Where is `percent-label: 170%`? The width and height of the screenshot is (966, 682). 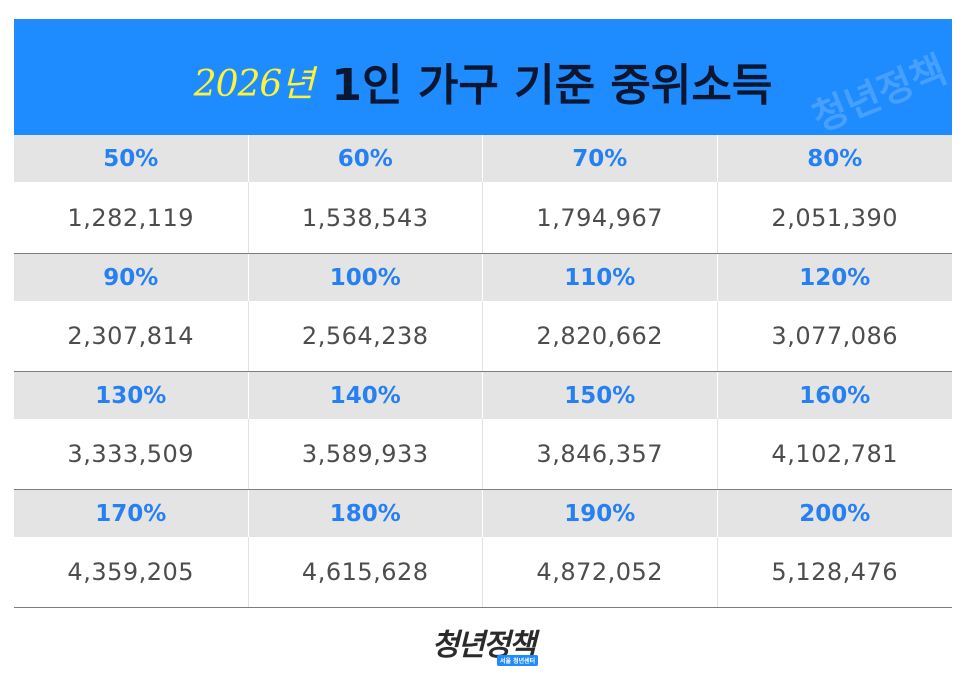
percent-label: 170% is located at coordinates (131, 513).